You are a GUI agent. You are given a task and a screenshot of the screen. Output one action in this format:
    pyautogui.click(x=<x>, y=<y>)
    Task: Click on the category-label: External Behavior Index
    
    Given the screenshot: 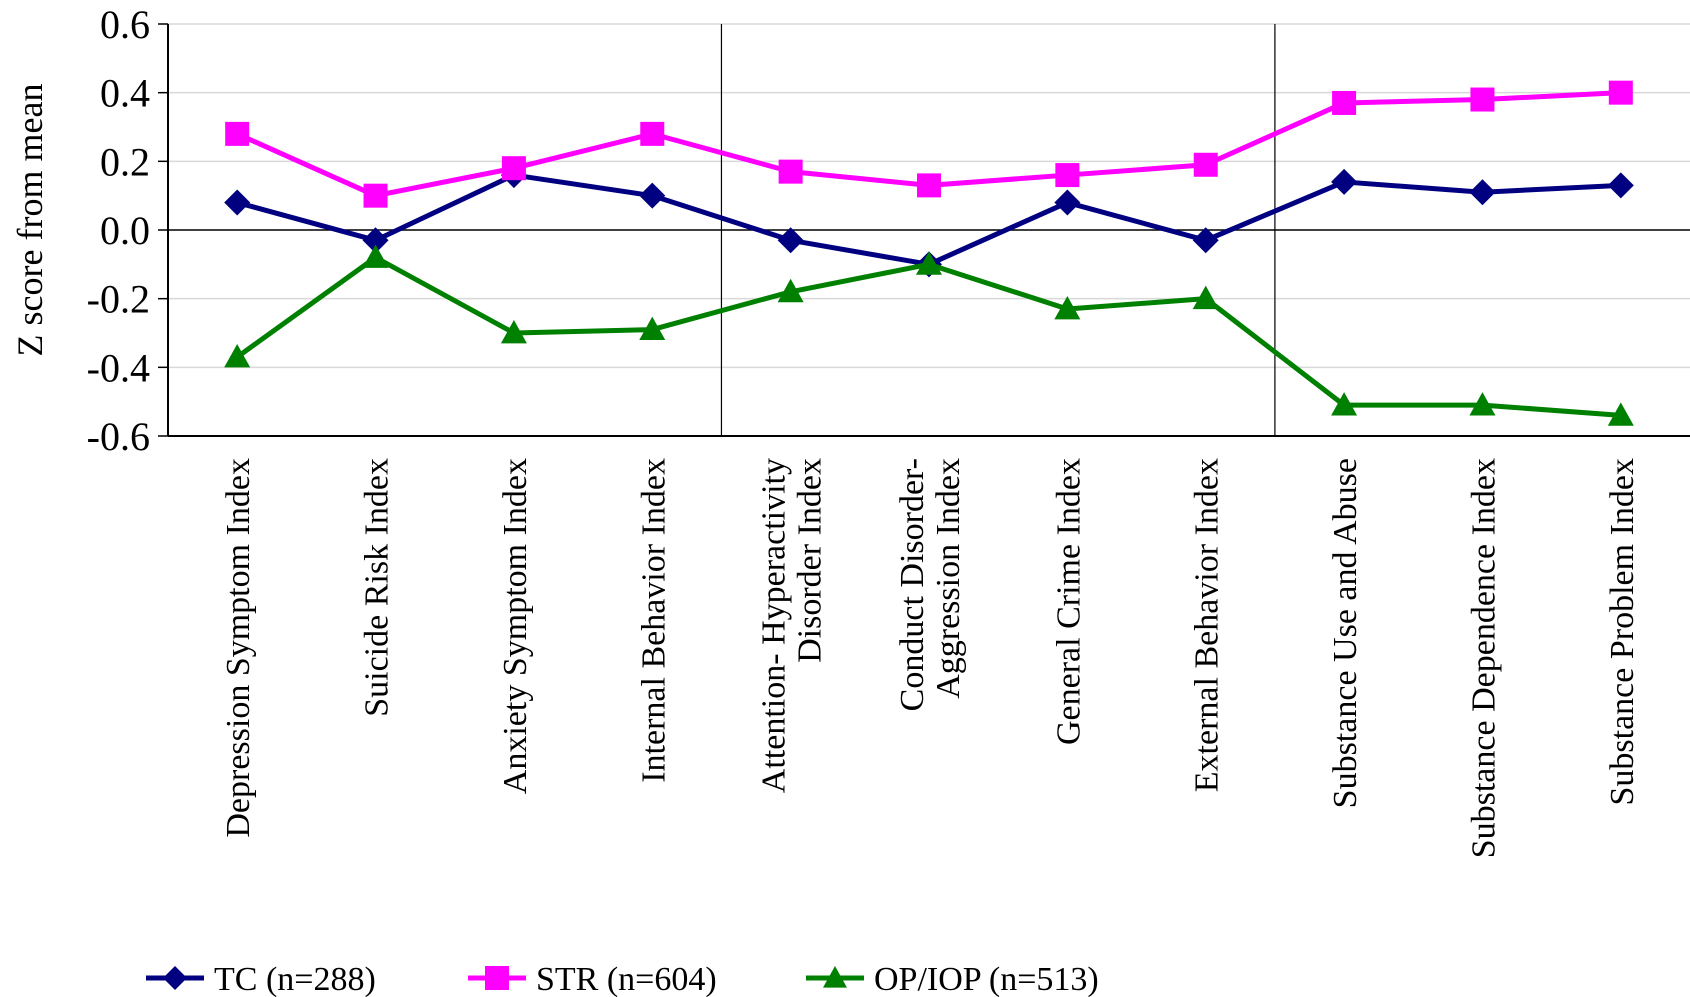 What is the action you would take?
    pyautogui.click(x=1207, y=625)
    